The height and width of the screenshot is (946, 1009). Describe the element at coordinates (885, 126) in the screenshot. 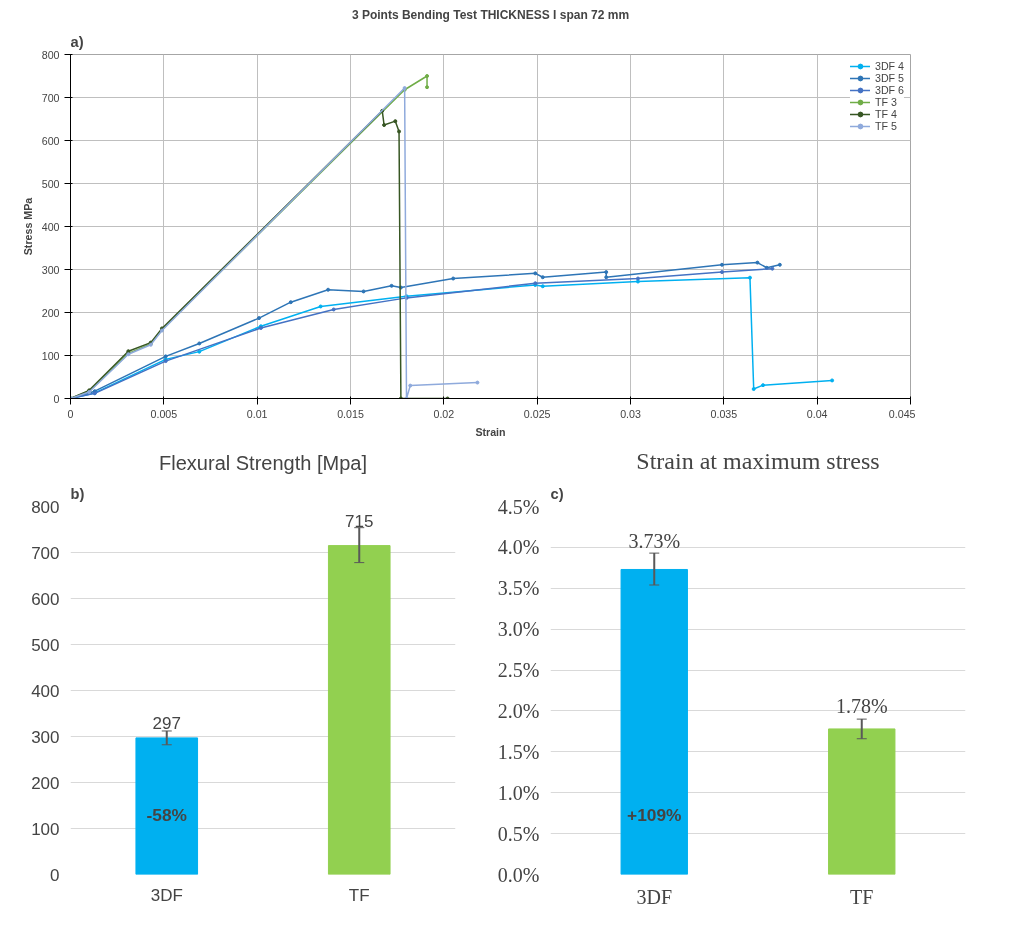

I see `legend-label: TF 5` at that location.